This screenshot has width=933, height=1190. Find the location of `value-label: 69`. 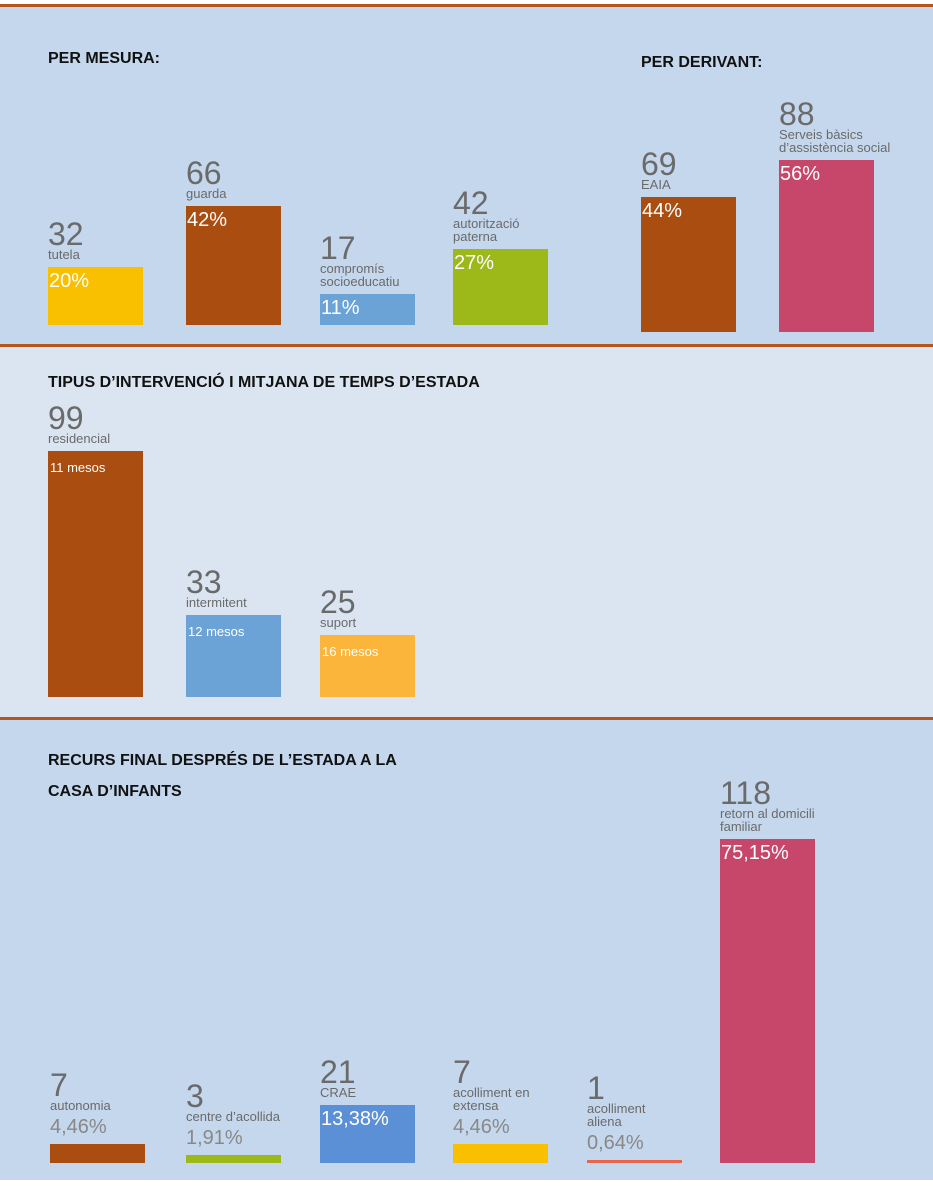

value-label: 69 is located at coordinates (659, 164).